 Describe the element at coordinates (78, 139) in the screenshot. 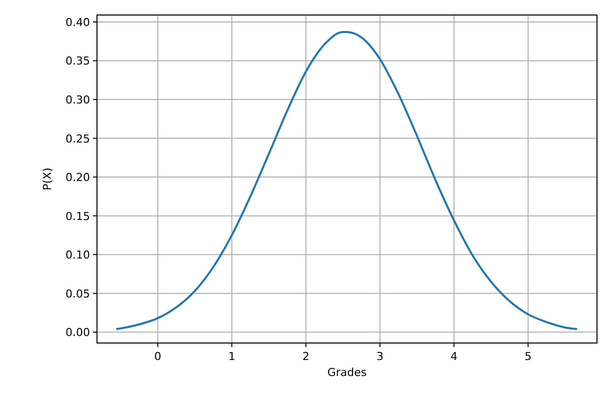

I see `y-tick-label: 0.25` at that location.